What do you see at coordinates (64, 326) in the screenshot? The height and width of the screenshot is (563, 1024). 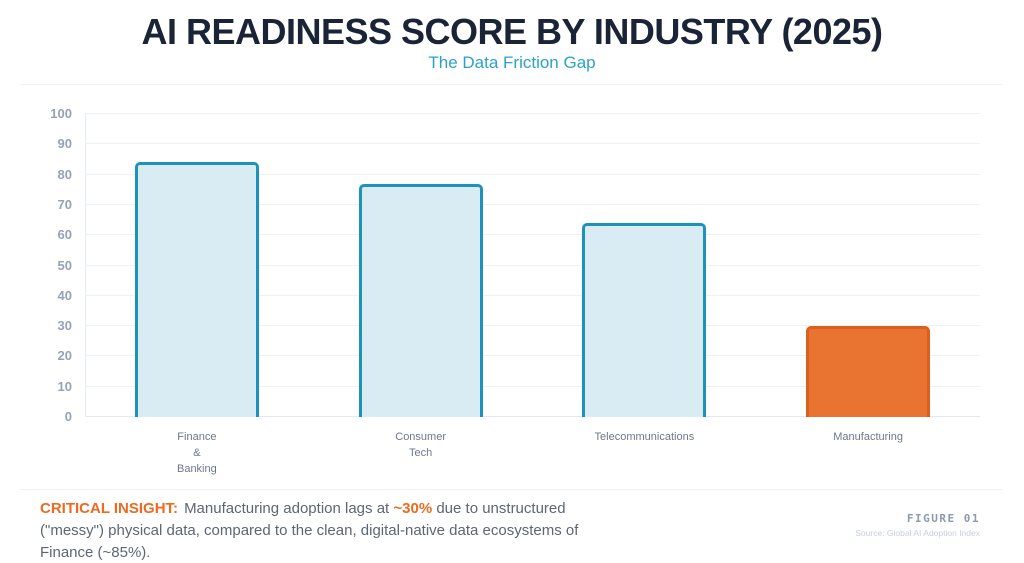 I see `y-tick-label-30: 30` at bounding box center [64, 326].